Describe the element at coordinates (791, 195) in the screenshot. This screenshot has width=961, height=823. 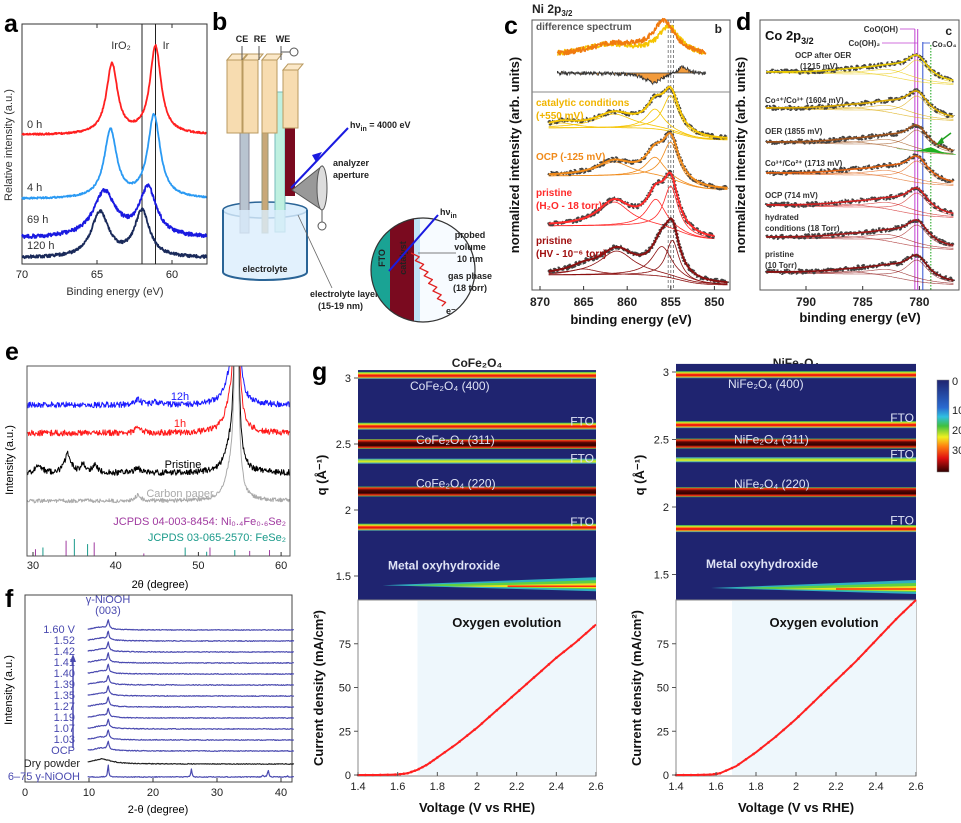
I see `trace-label: OCP (714 mV)` at that location.